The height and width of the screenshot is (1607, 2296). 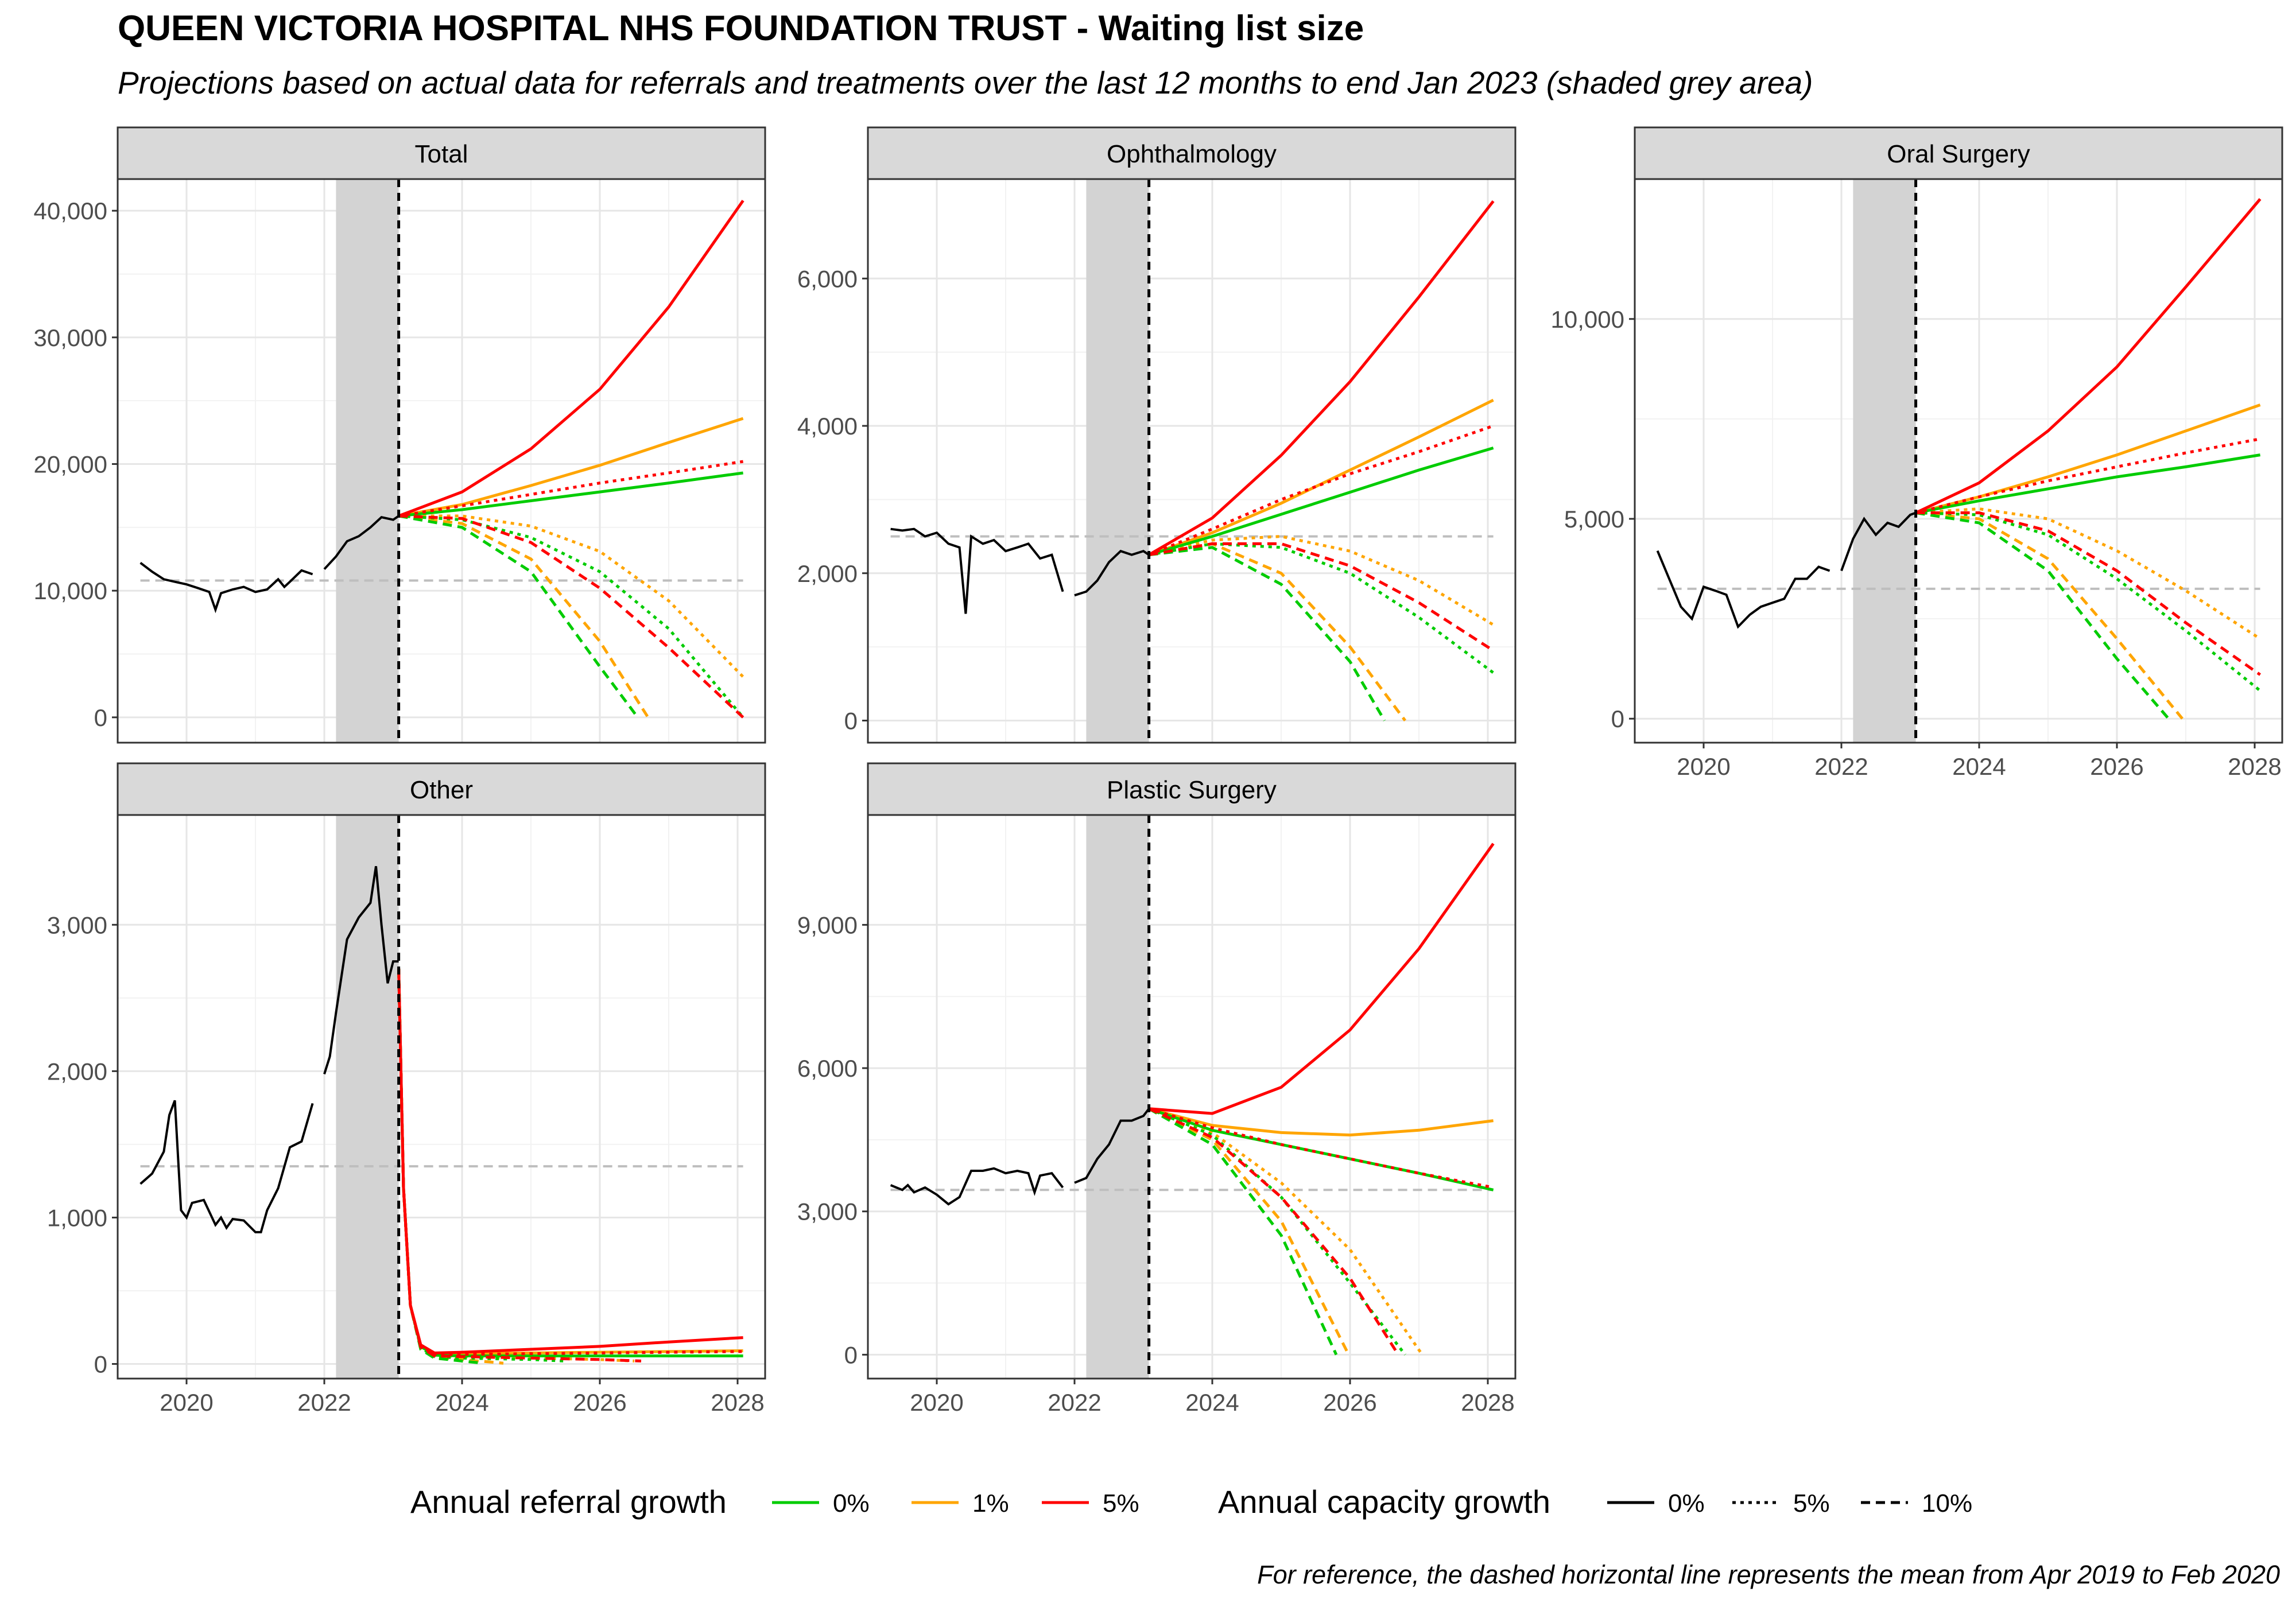 I want to click on legend-capacity-label: 0%, so click(x=1686, y=1503).